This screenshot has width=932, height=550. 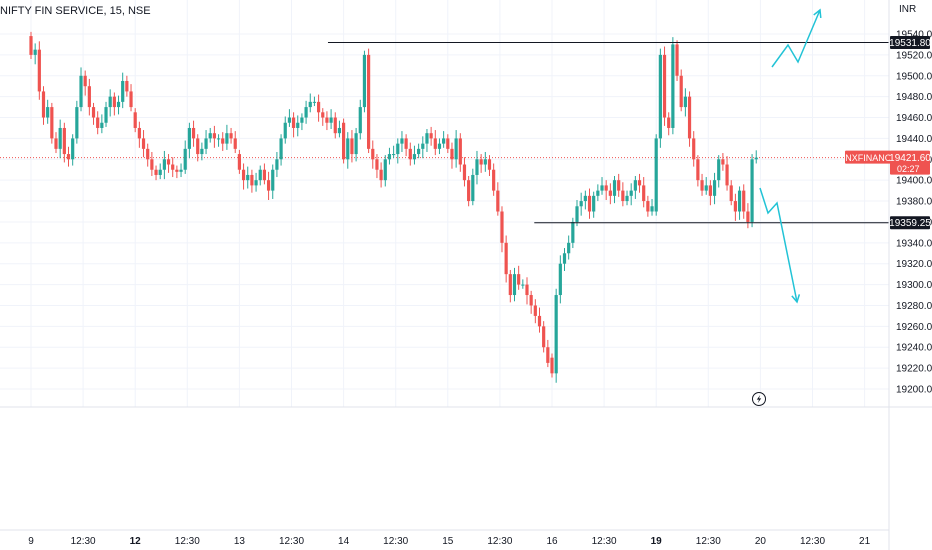 What do you see at coordinates (914, 264) in the screenshot?
I see `price-tick-label: 19320.00` at bounding box center [914, 264].